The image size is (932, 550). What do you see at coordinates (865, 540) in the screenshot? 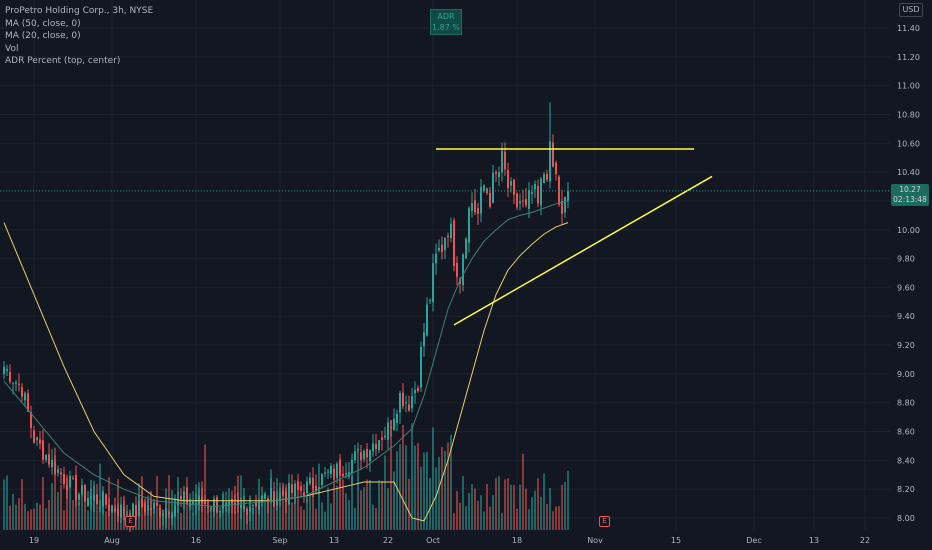
I see `time-tick-label: 22` at bounding box center [865, 540].